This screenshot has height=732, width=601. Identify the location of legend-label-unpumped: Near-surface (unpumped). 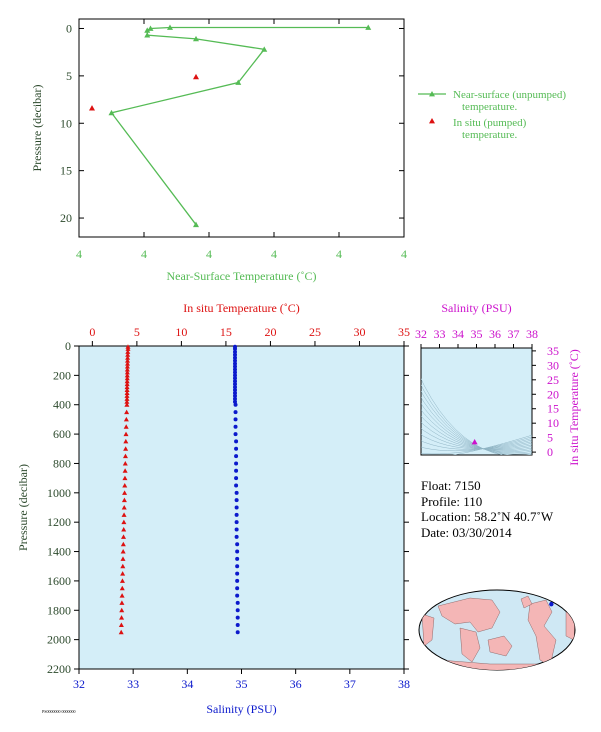
(509, 95).